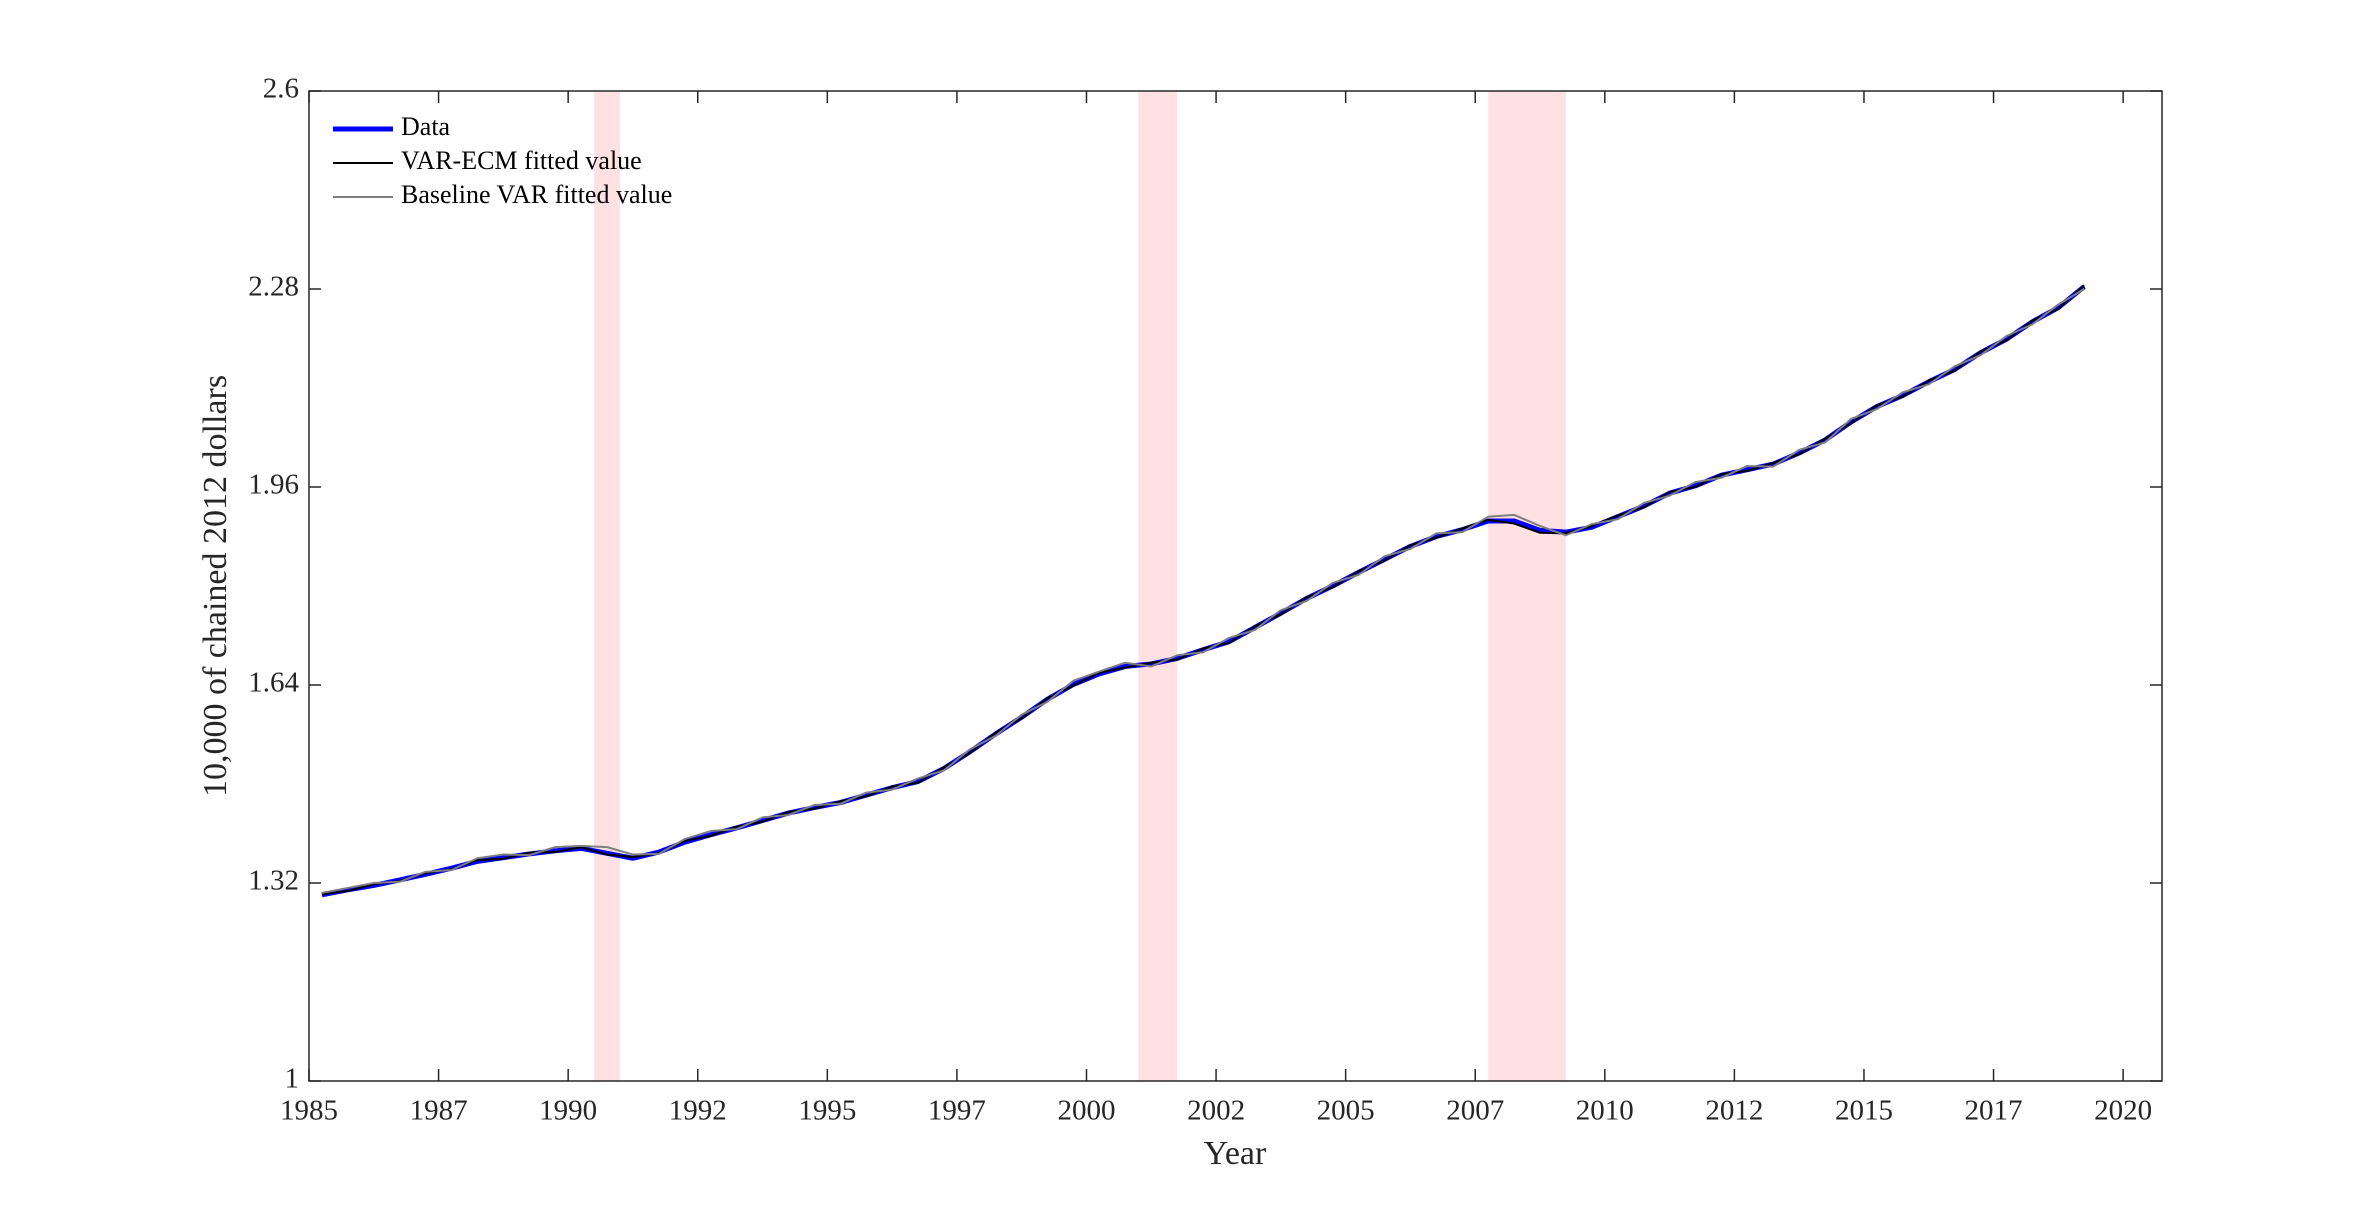  What do you see at coordinates (426, 126) in the screenshot?
I see `legend-label: Data` at bounding box center [426, 126].